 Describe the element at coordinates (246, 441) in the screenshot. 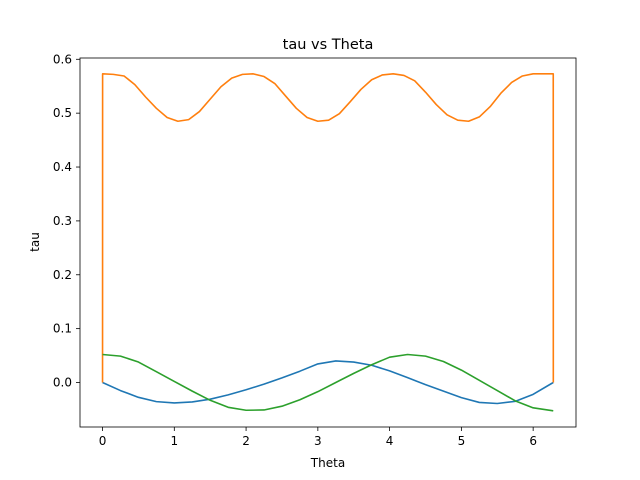

I see `x-tick-label: 2` at that location.